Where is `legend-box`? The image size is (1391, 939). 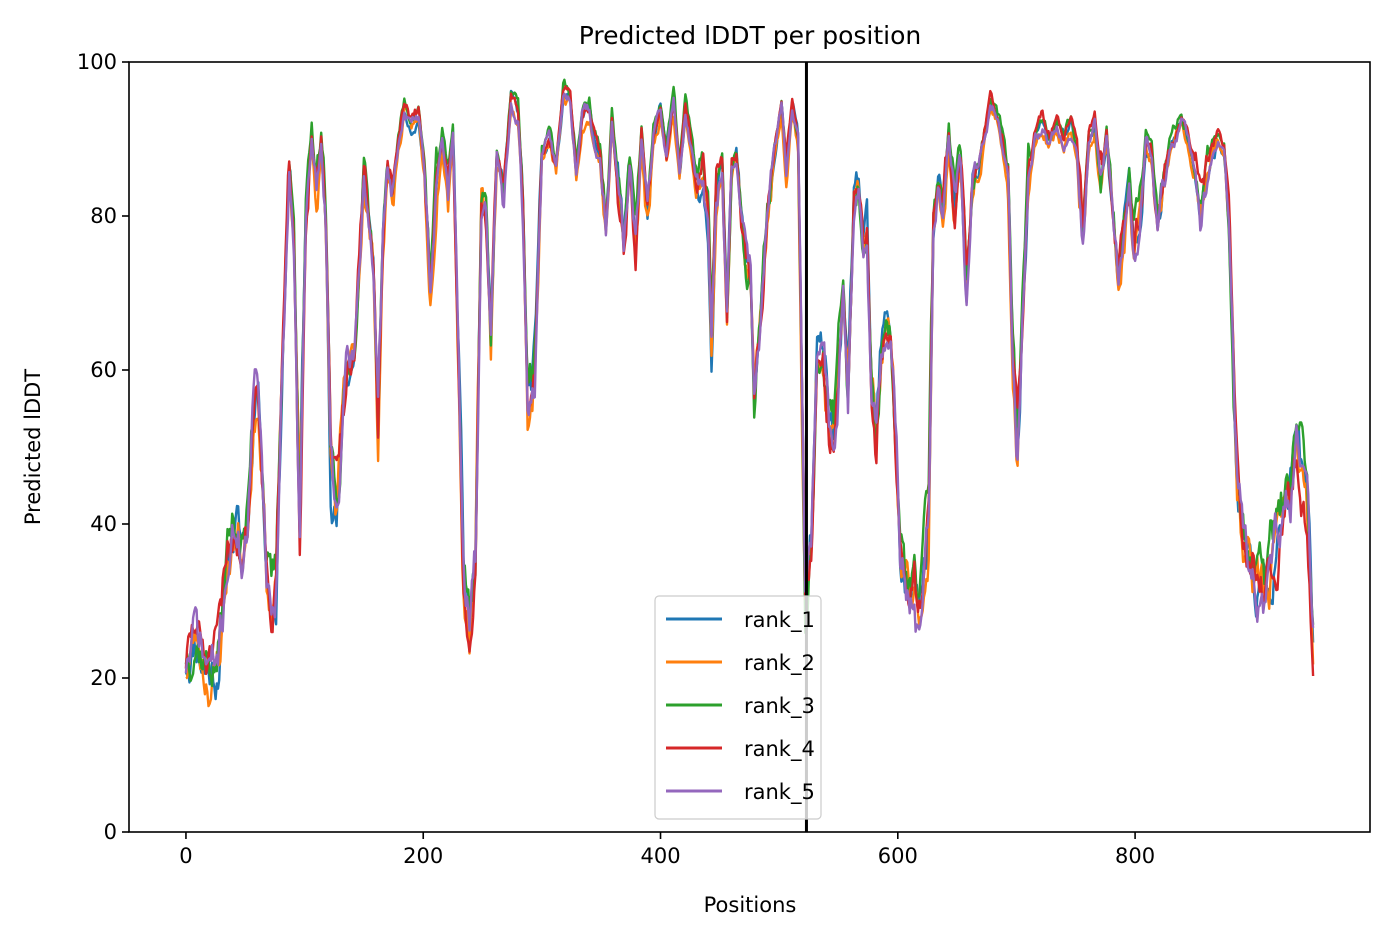 legend-box is located at coordinates (738, 707).